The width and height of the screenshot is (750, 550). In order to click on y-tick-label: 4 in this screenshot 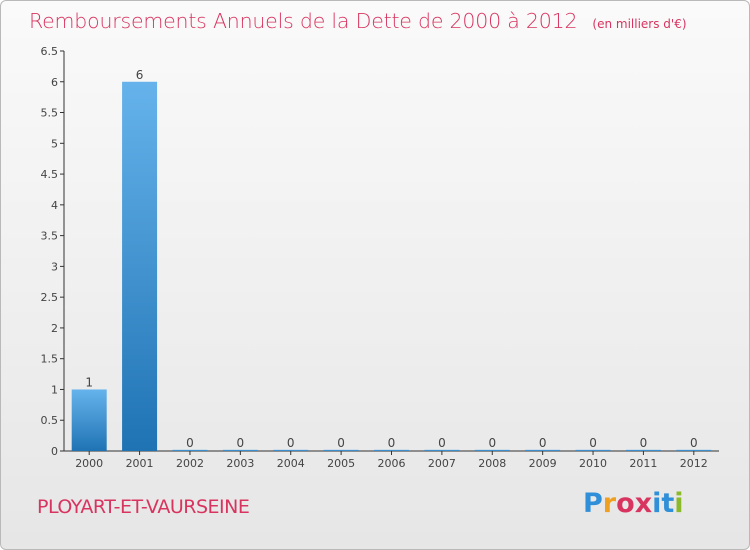, I will do `click(54, 205)`.